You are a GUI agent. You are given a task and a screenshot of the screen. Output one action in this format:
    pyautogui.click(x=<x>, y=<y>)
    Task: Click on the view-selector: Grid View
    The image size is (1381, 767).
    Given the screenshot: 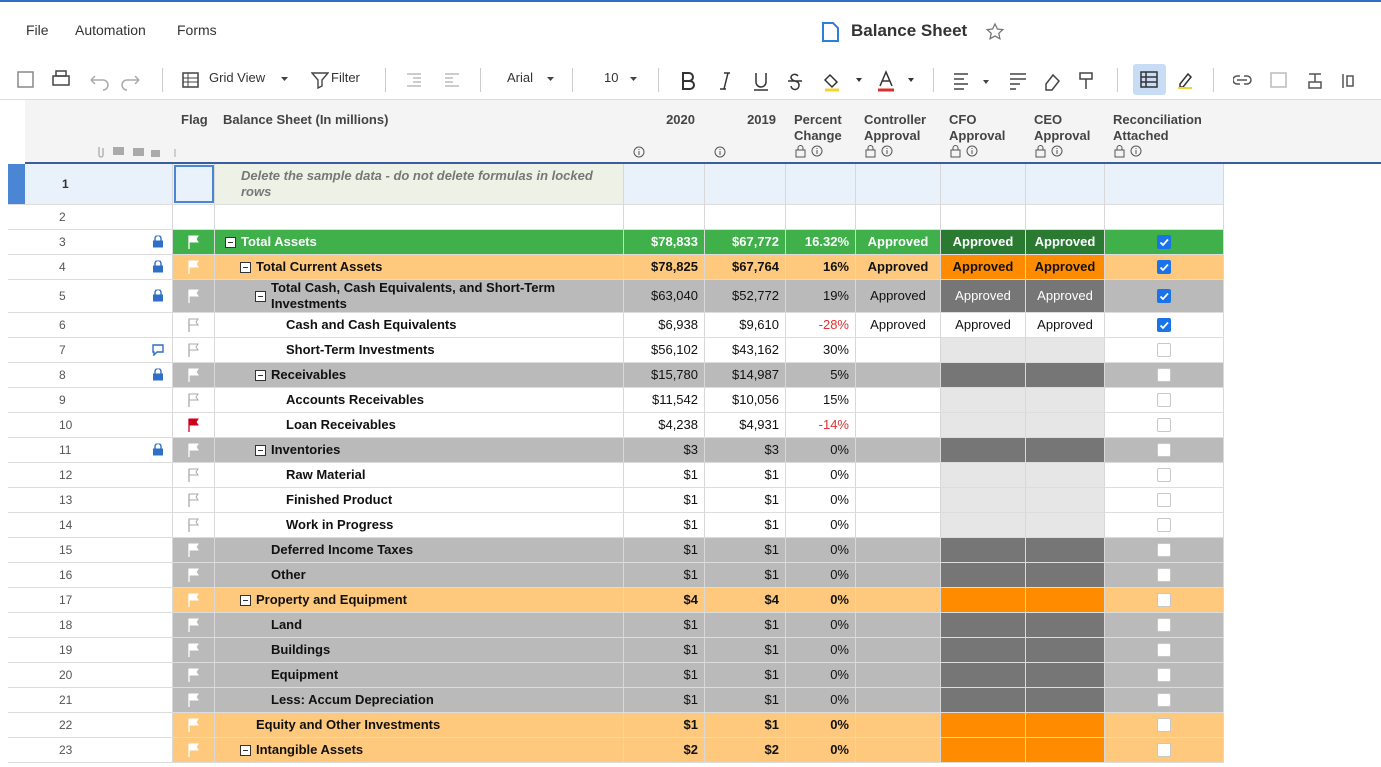 What is the action you would take?
    pyautogui.click(x=237, y=77)
    